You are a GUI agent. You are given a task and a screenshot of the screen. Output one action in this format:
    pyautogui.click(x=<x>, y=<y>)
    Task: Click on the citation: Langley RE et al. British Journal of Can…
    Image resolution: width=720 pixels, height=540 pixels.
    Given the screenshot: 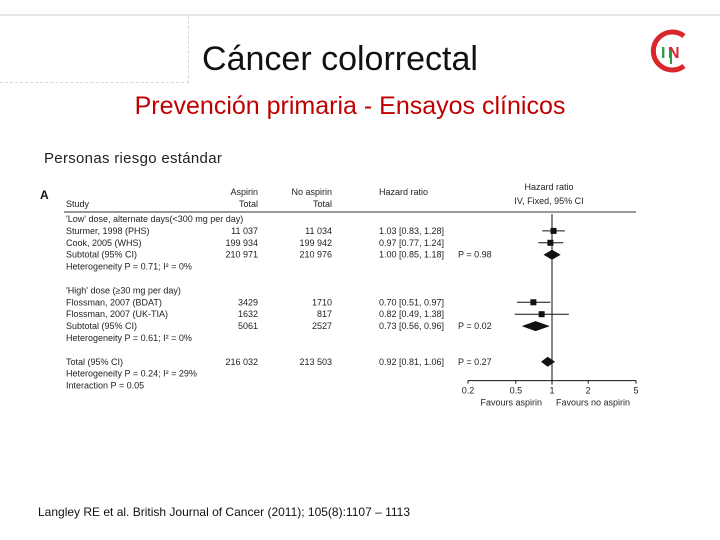 What is the action you would take?
    pyautogui.click(x=224, y=512)
    